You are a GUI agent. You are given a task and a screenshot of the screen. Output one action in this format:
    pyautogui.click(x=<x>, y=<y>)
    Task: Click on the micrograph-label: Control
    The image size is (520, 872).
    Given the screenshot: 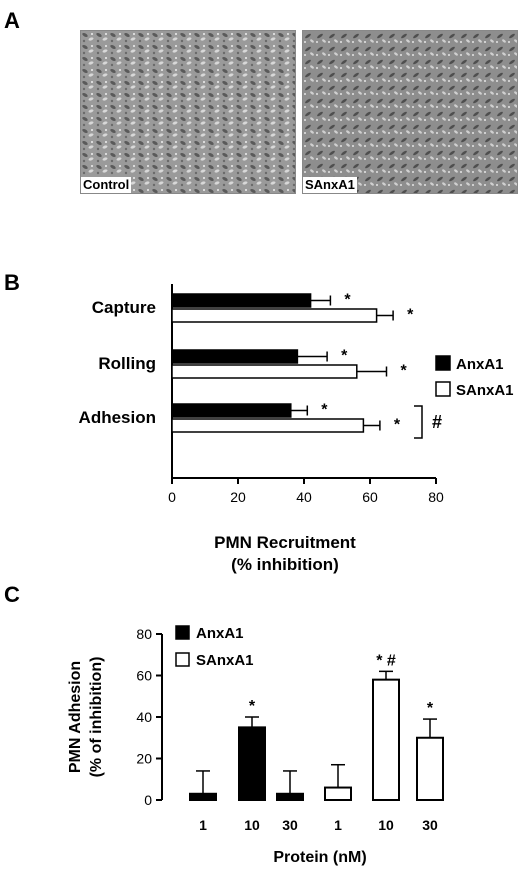 What is the action you would take?
    pyautogui.click(x=106, y=185)
    